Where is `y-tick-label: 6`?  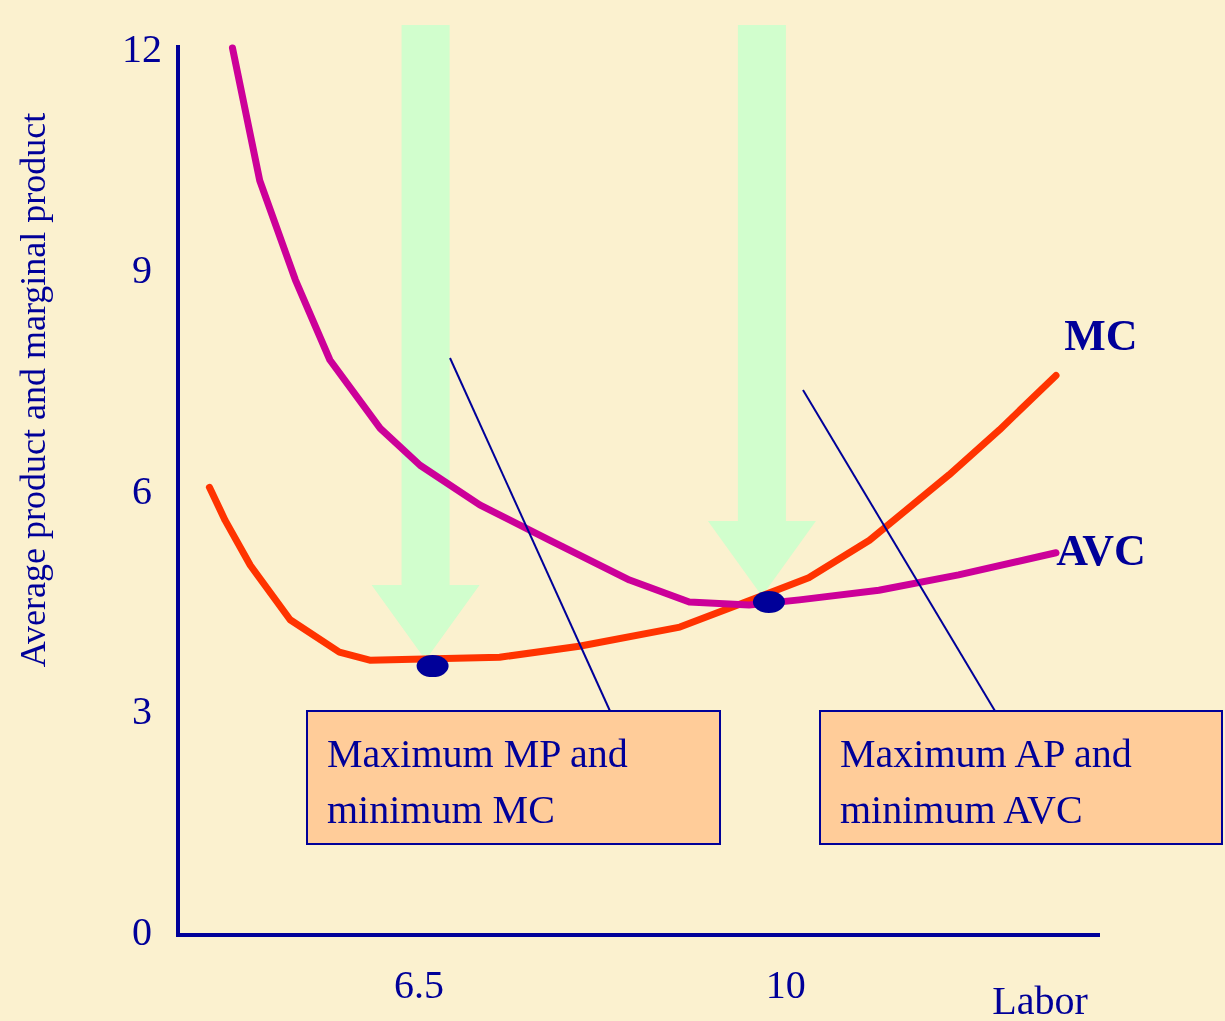
y-tick-label: 6 is located at coordinates (142, 490).